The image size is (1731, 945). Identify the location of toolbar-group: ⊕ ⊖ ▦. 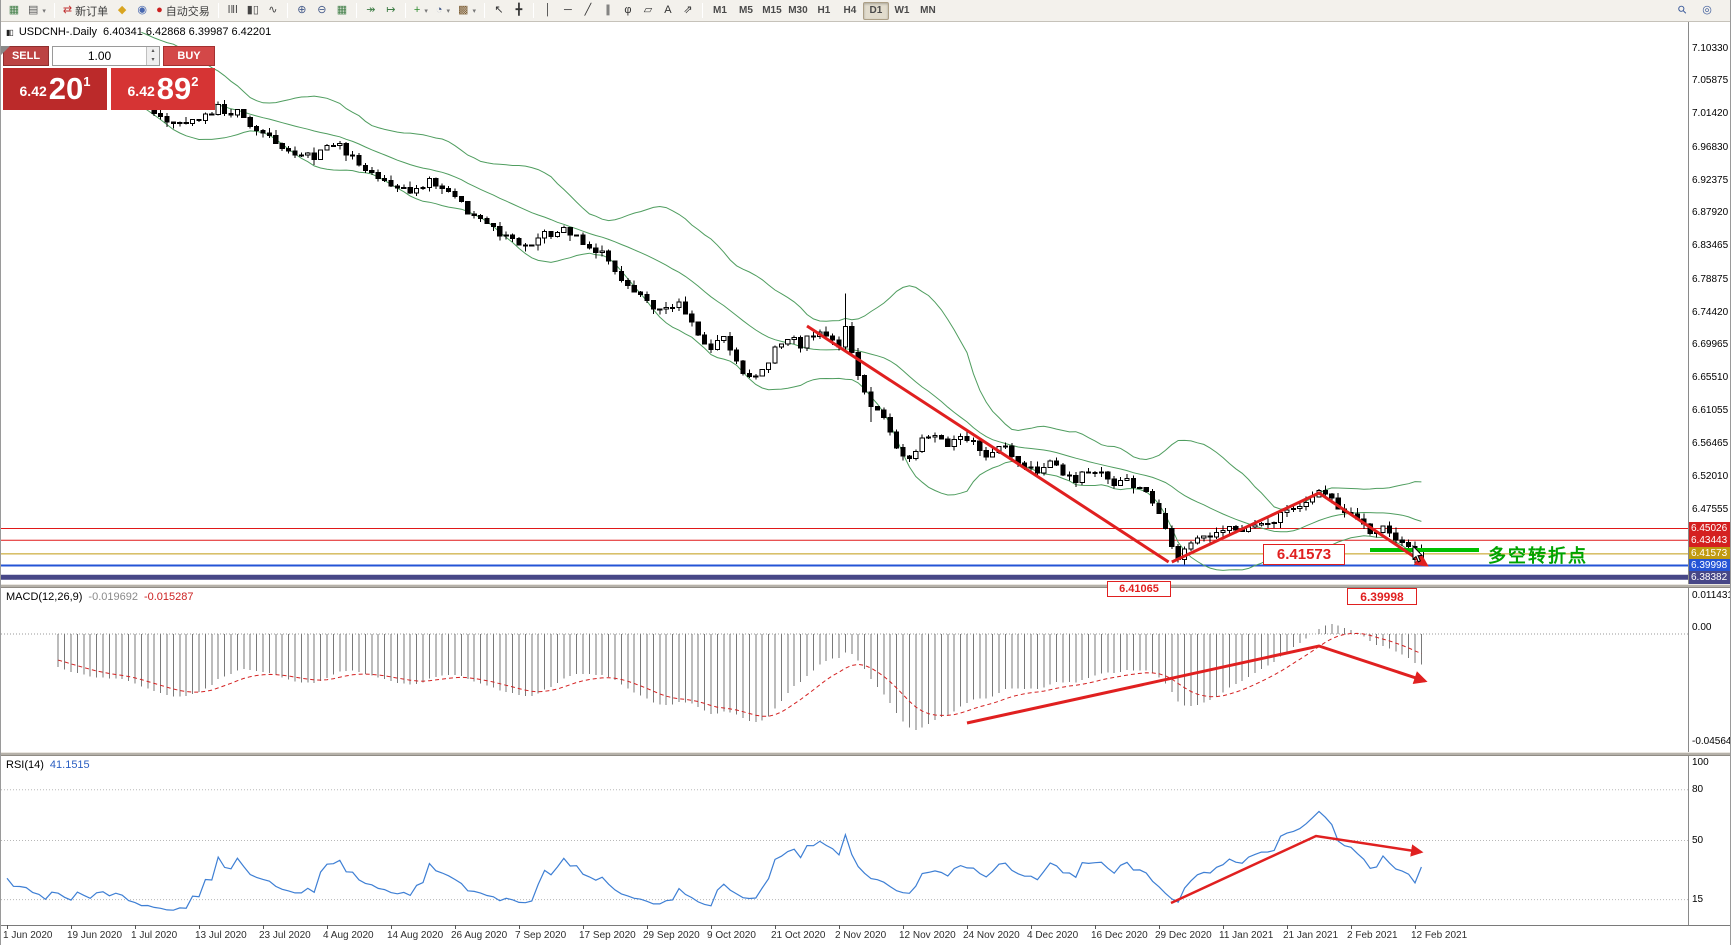
(322, 11).